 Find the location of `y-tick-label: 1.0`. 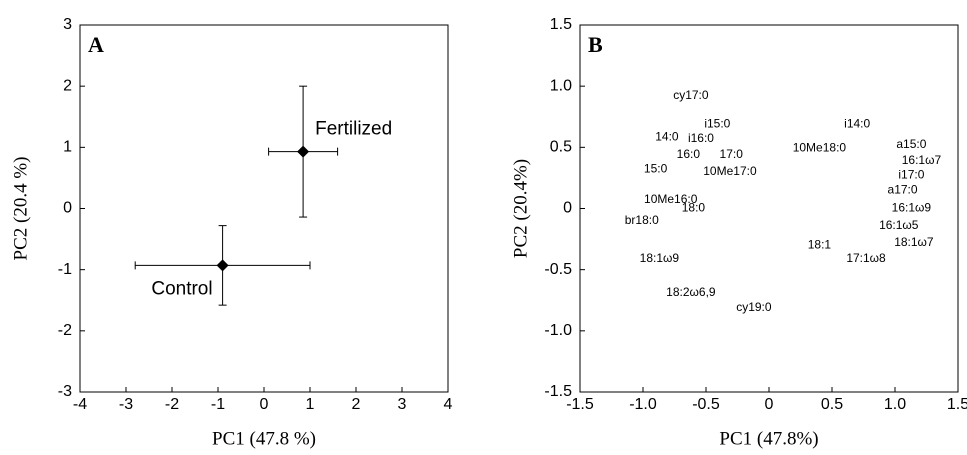

y-tick-label: 1.0 is located at coordinates (561, 85).